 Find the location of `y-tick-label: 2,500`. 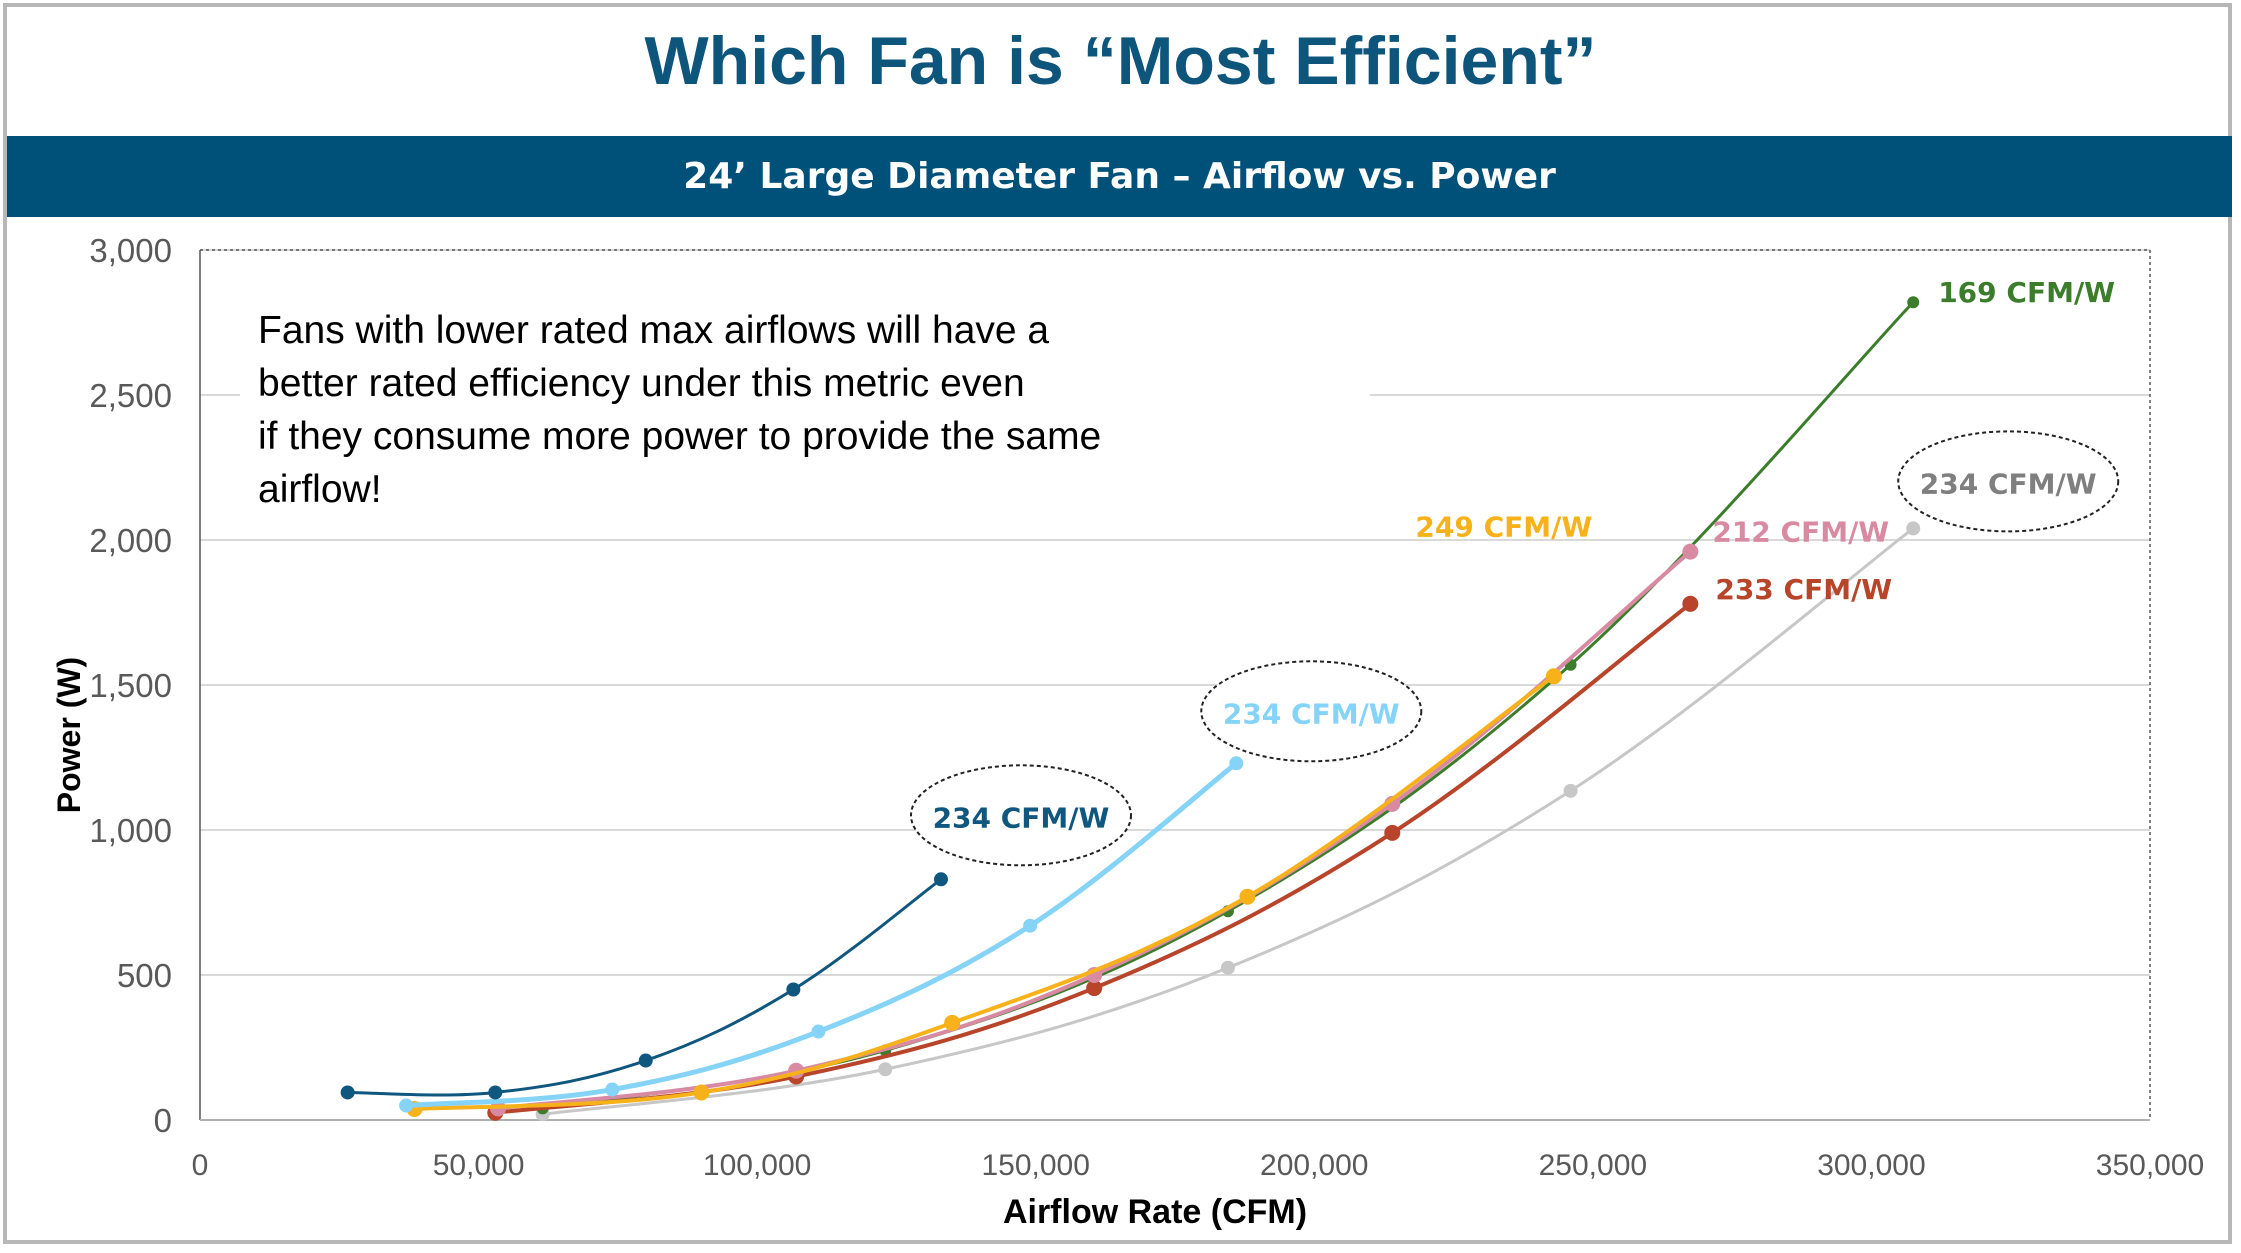

y-tick-label: 2,500 is located at coordinates (130, 395).